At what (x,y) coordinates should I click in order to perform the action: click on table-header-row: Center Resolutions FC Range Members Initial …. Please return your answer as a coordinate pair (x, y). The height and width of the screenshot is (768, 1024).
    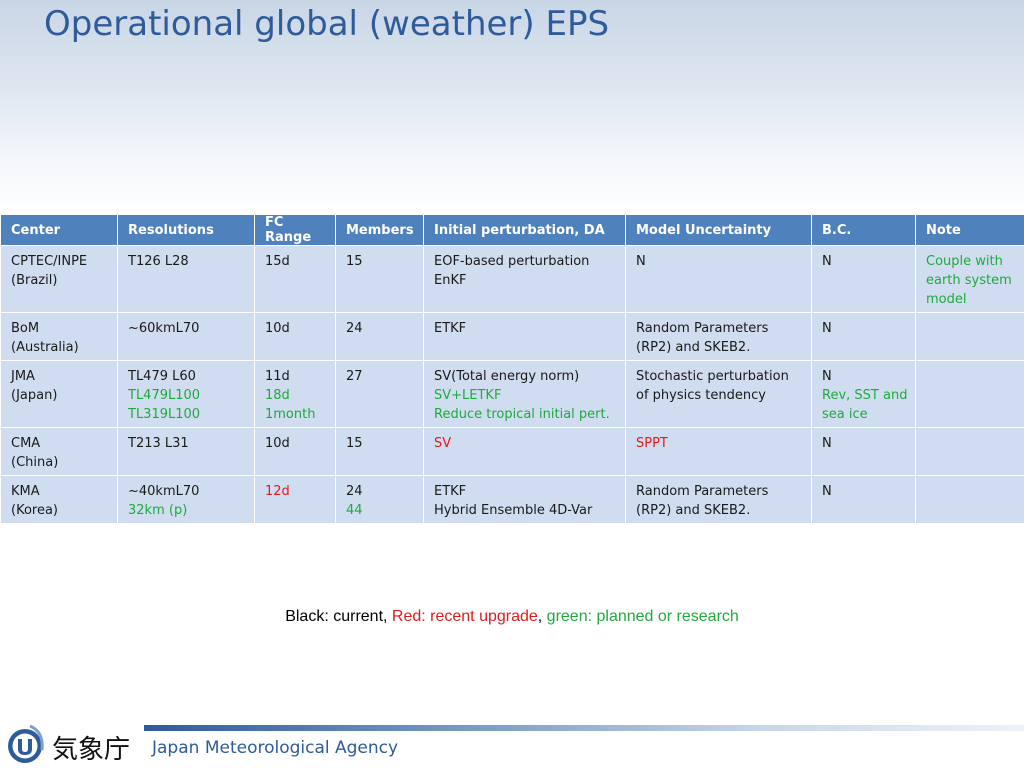
    Looking at the image, I should click on (512, 230).